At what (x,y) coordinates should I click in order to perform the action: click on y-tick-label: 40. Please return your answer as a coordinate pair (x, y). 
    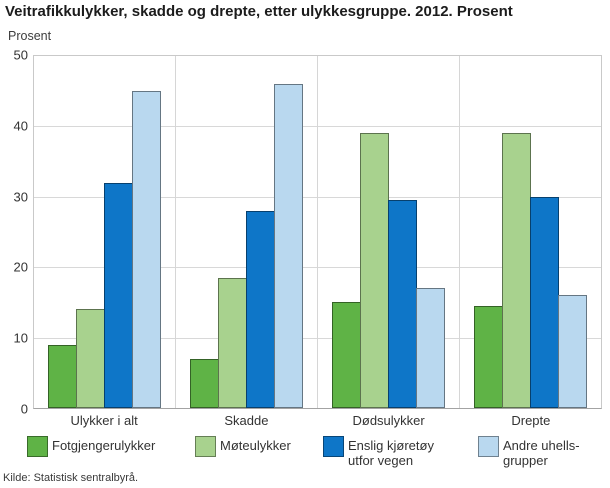
    Looking at the image, I should click on (20, 126).